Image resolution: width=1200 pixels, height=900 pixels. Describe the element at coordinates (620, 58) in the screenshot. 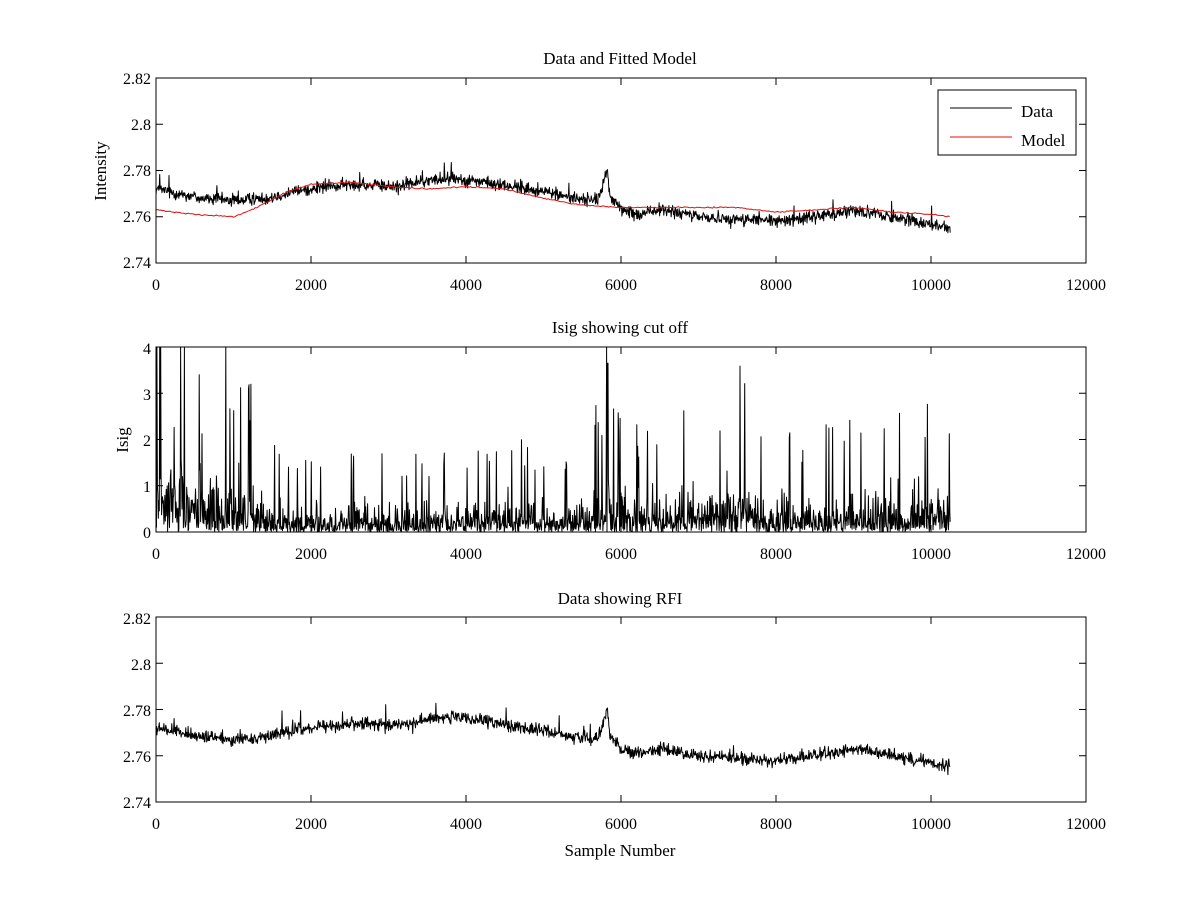

I see `subplot-title: Data and Fitted Model` at that location.